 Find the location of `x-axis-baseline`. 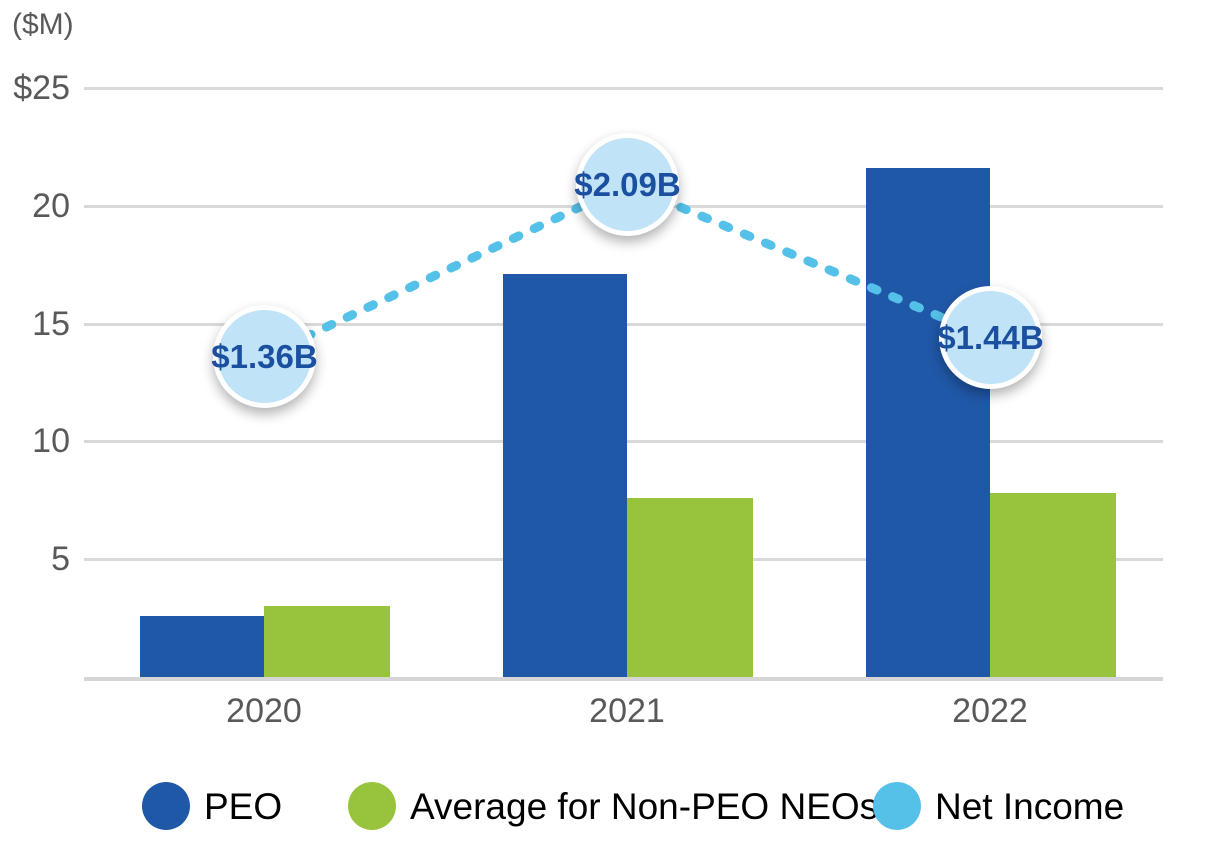

x-axis-baseline is located at coordinates (623, 679).